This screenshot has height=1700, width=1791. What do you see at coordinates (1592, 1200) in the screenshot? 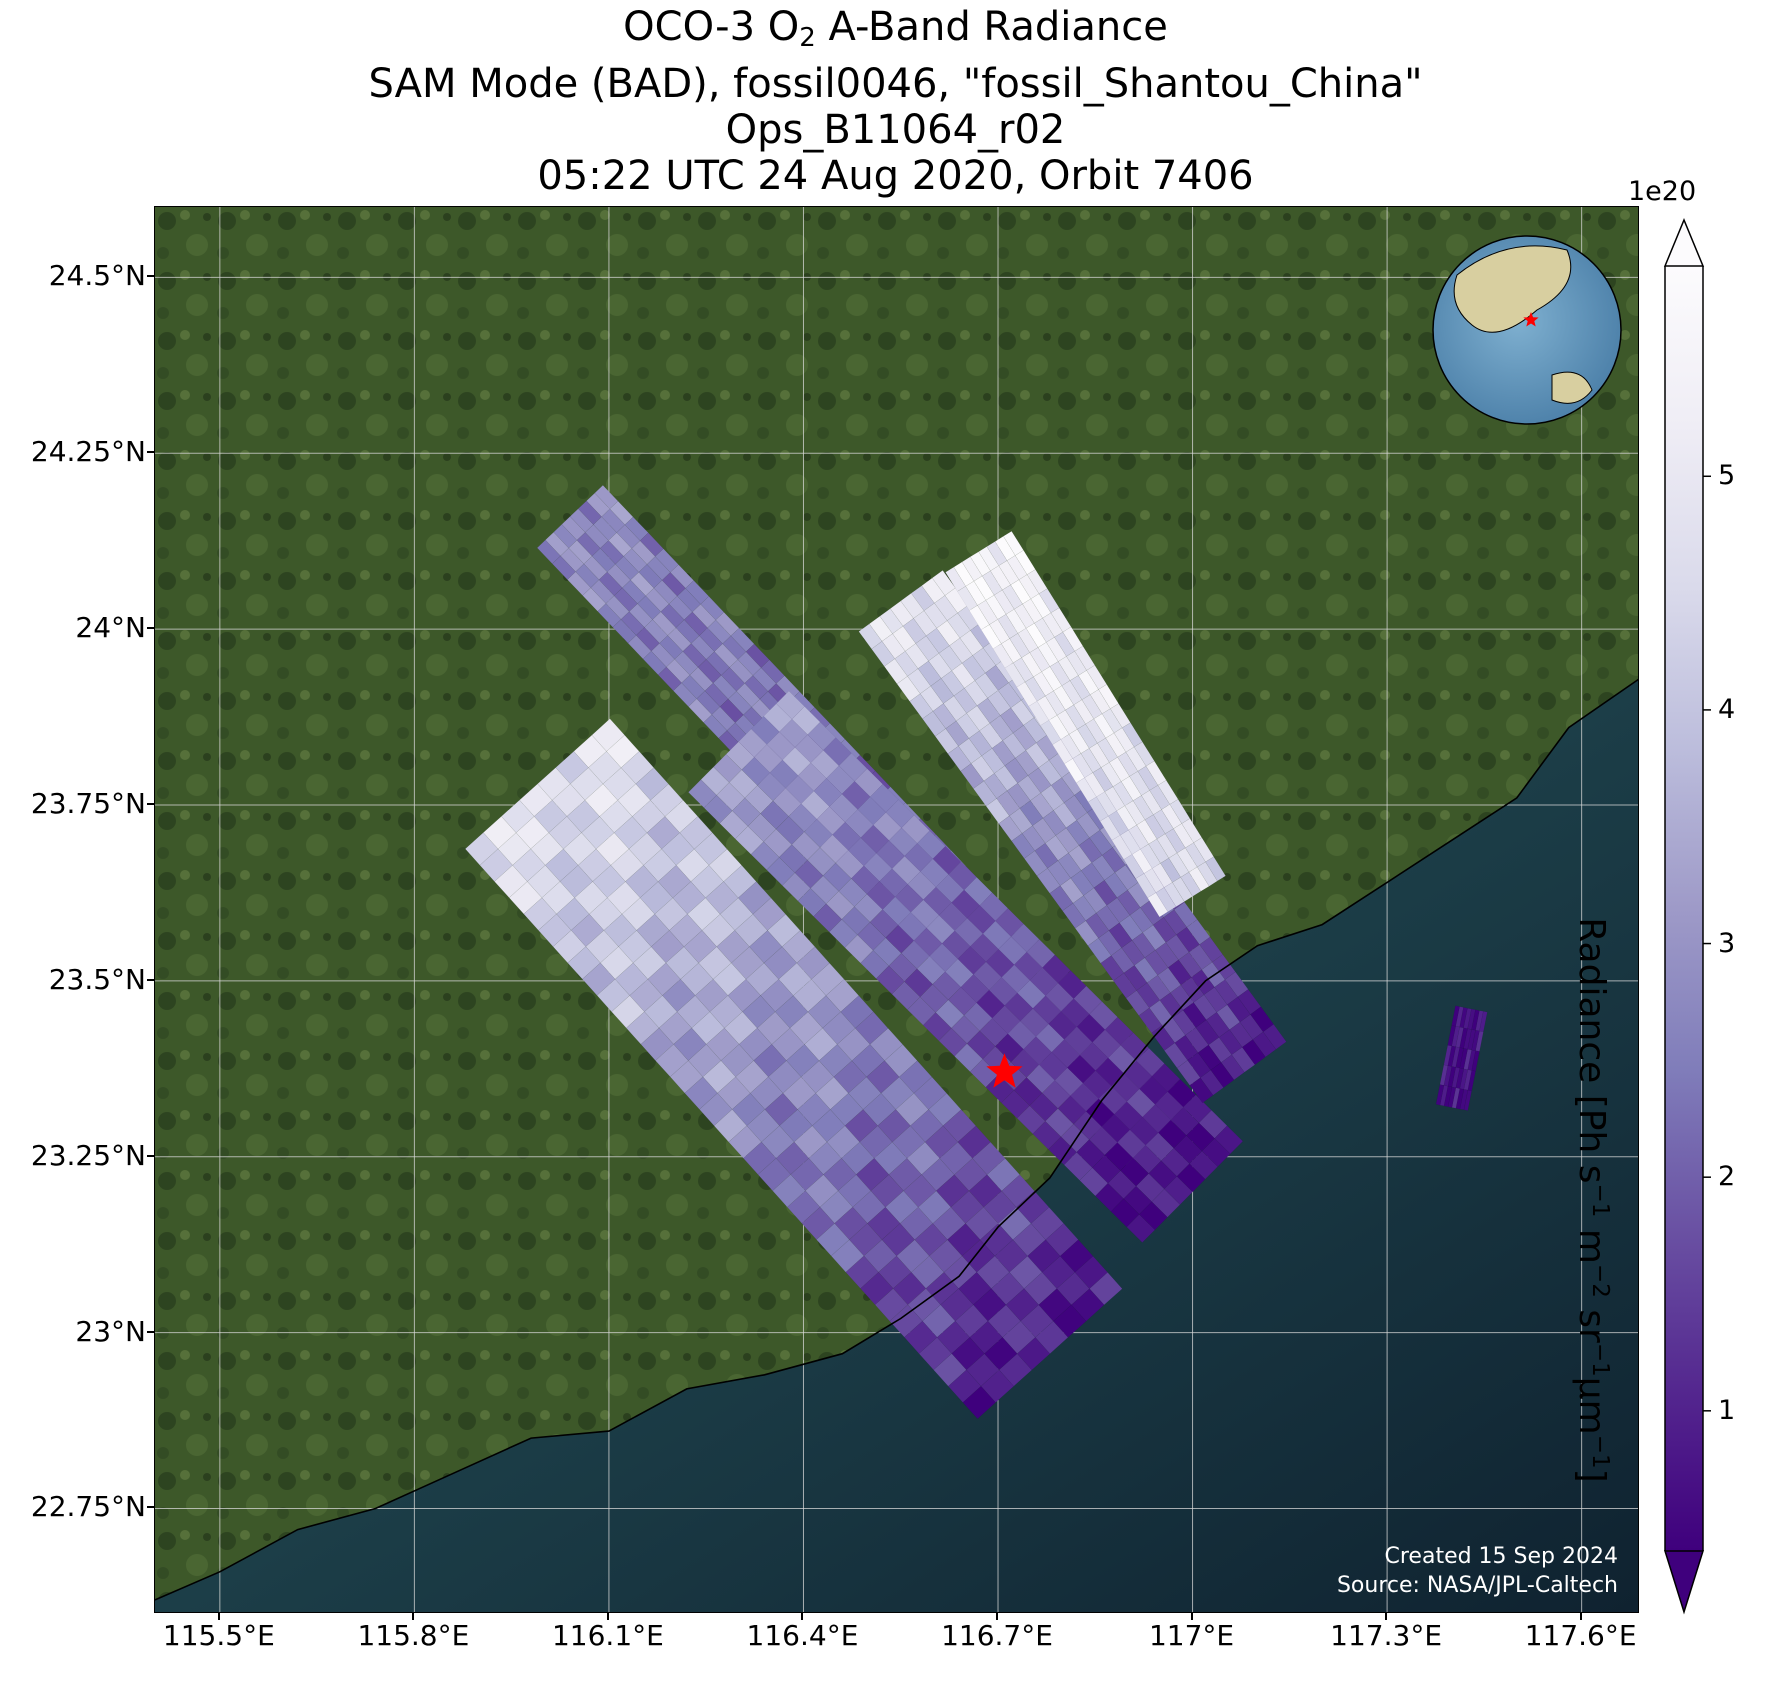
I see `colorbar-label: Radiance [Ph s−1 m−2 sr−1μm−1]` at bounding box center [1592, 1200].